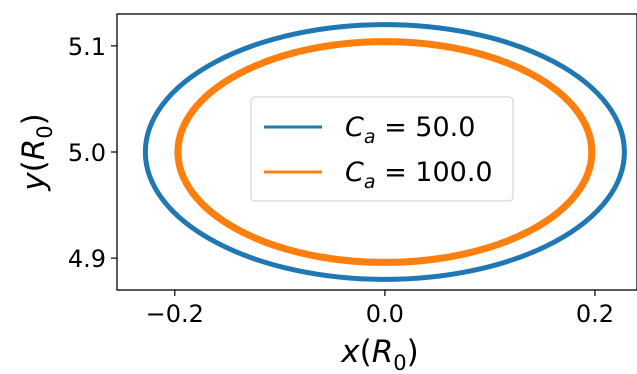  What do you see at coordinates (354, 172) in the screenshot?
I see `legend-label-1-base: C` at bounding box center [354, 172].